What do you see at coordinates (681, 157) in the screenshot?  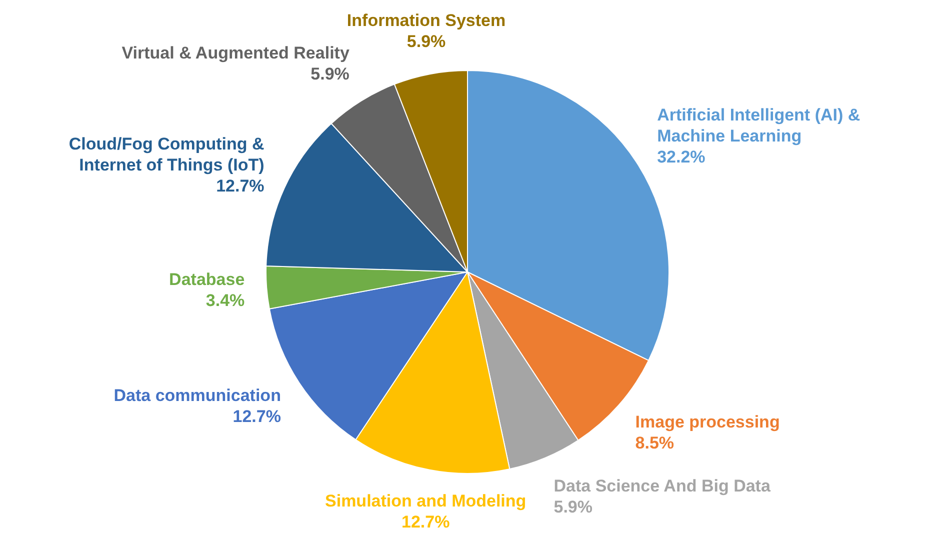 I see `data-label: 32.2%` at bounding box center [681, 157].